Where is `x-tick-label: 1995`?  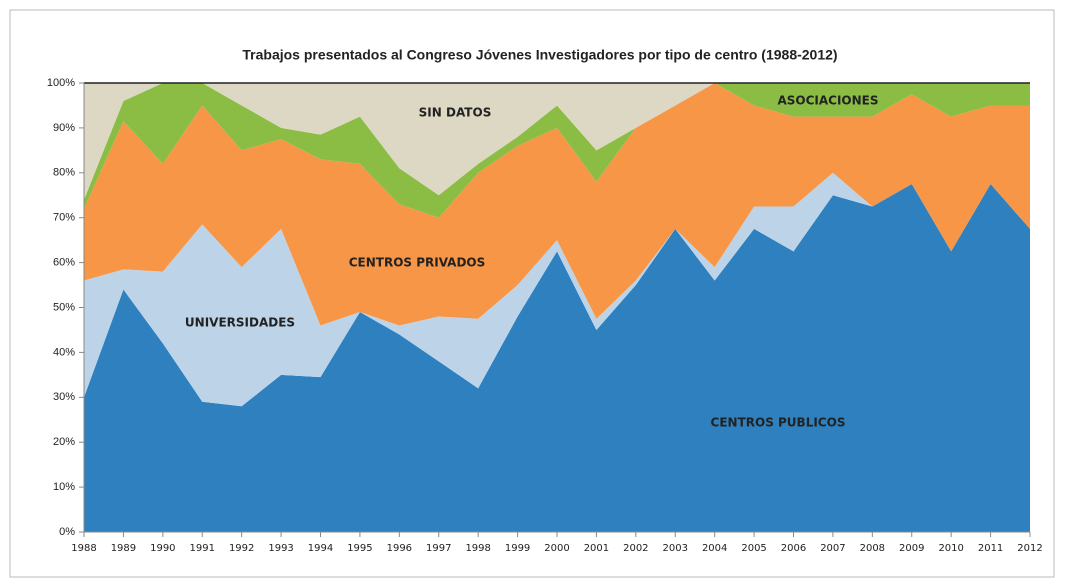
x-tick-label: 1995 is located at coordinates (359, 548).